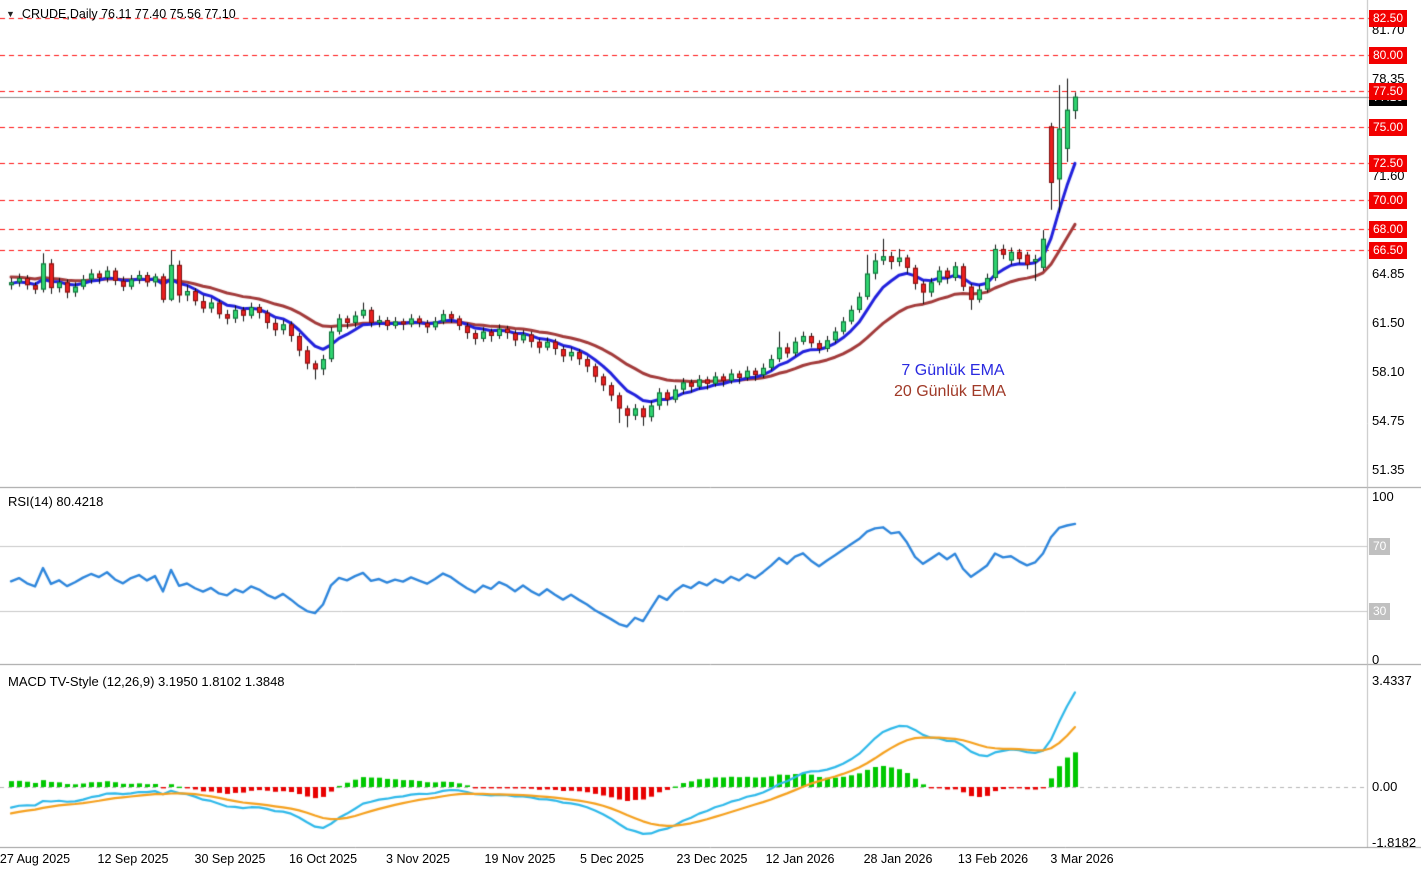 The height and width of the screenshot is (874, 1421). Describe the element at coordinates (1388, 164) in the screenshot. I see `price-level-badge: 72.50` at that location.